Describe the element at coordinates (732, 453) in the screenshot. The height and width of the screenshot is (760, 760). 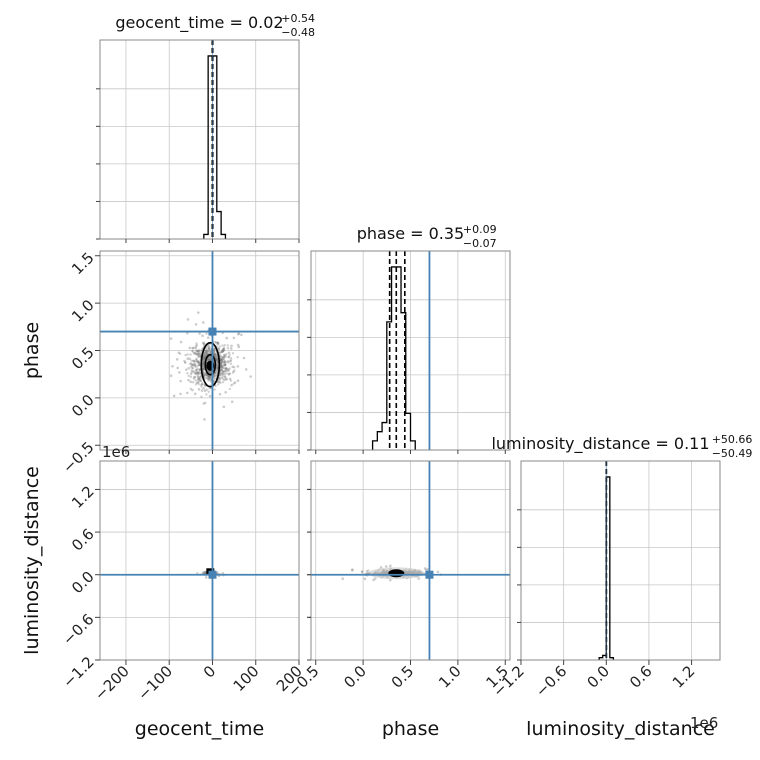
I see `title-lower-error: −50.49` at that location.